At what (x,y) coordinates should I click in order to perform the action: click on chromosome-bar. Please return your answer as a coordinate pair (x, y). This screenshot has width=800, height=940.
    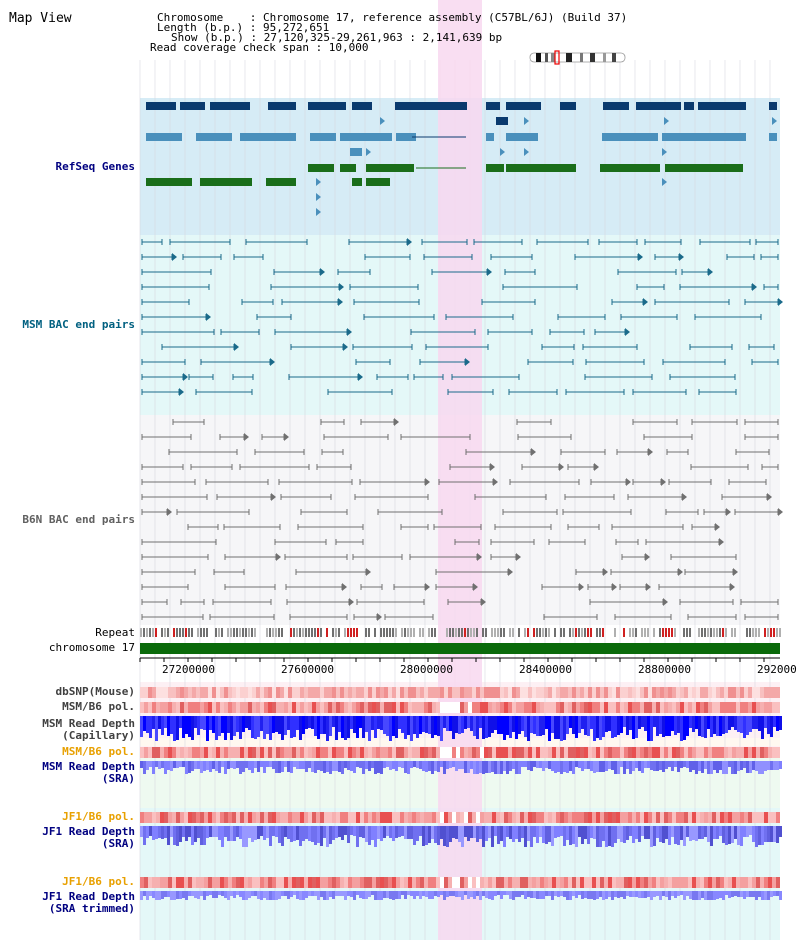
    Looking at the image, I should click on (459, 652).